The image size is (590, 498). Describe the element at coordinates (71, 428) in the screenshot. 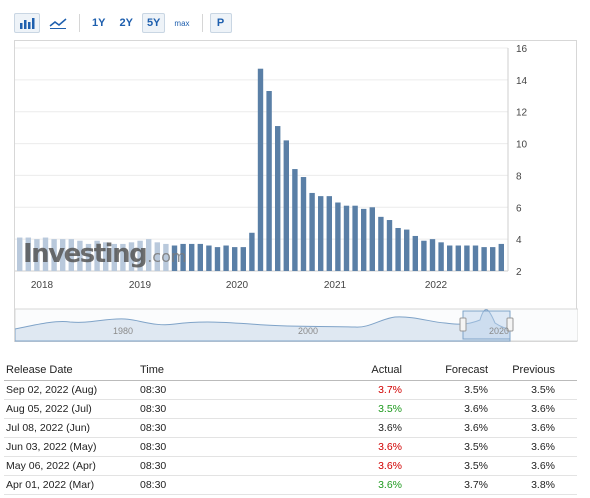

I see `cell-release-date: Jul 08, 2022 (Jun)` at that location.